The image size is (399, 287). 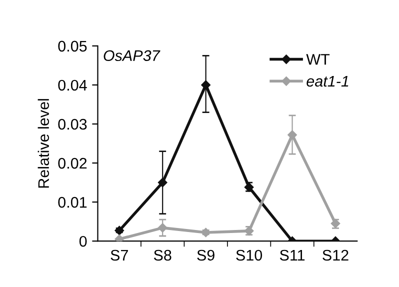 What do you see at coordinates (72, 85) in the screenshot?
I see `y-tick-label: 0.04` at bounding box center [72, 85].